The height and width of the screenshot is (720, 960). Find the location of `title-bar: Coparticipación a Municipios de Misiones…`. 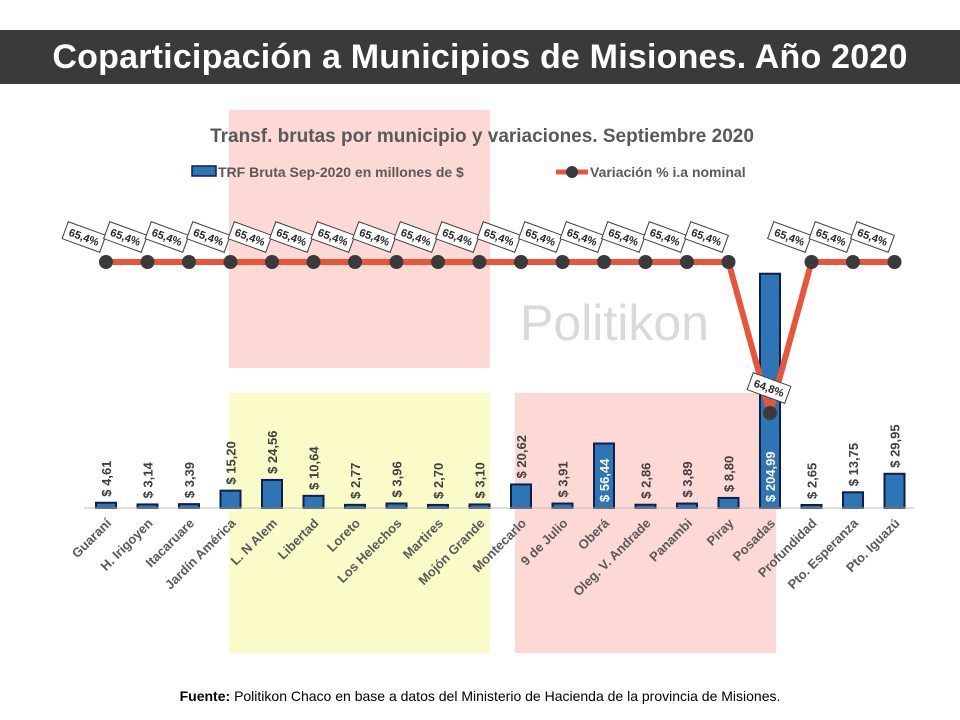

title-bar: Coparticipación a Municipios de Misiones… is located at coordinates (480, 57).